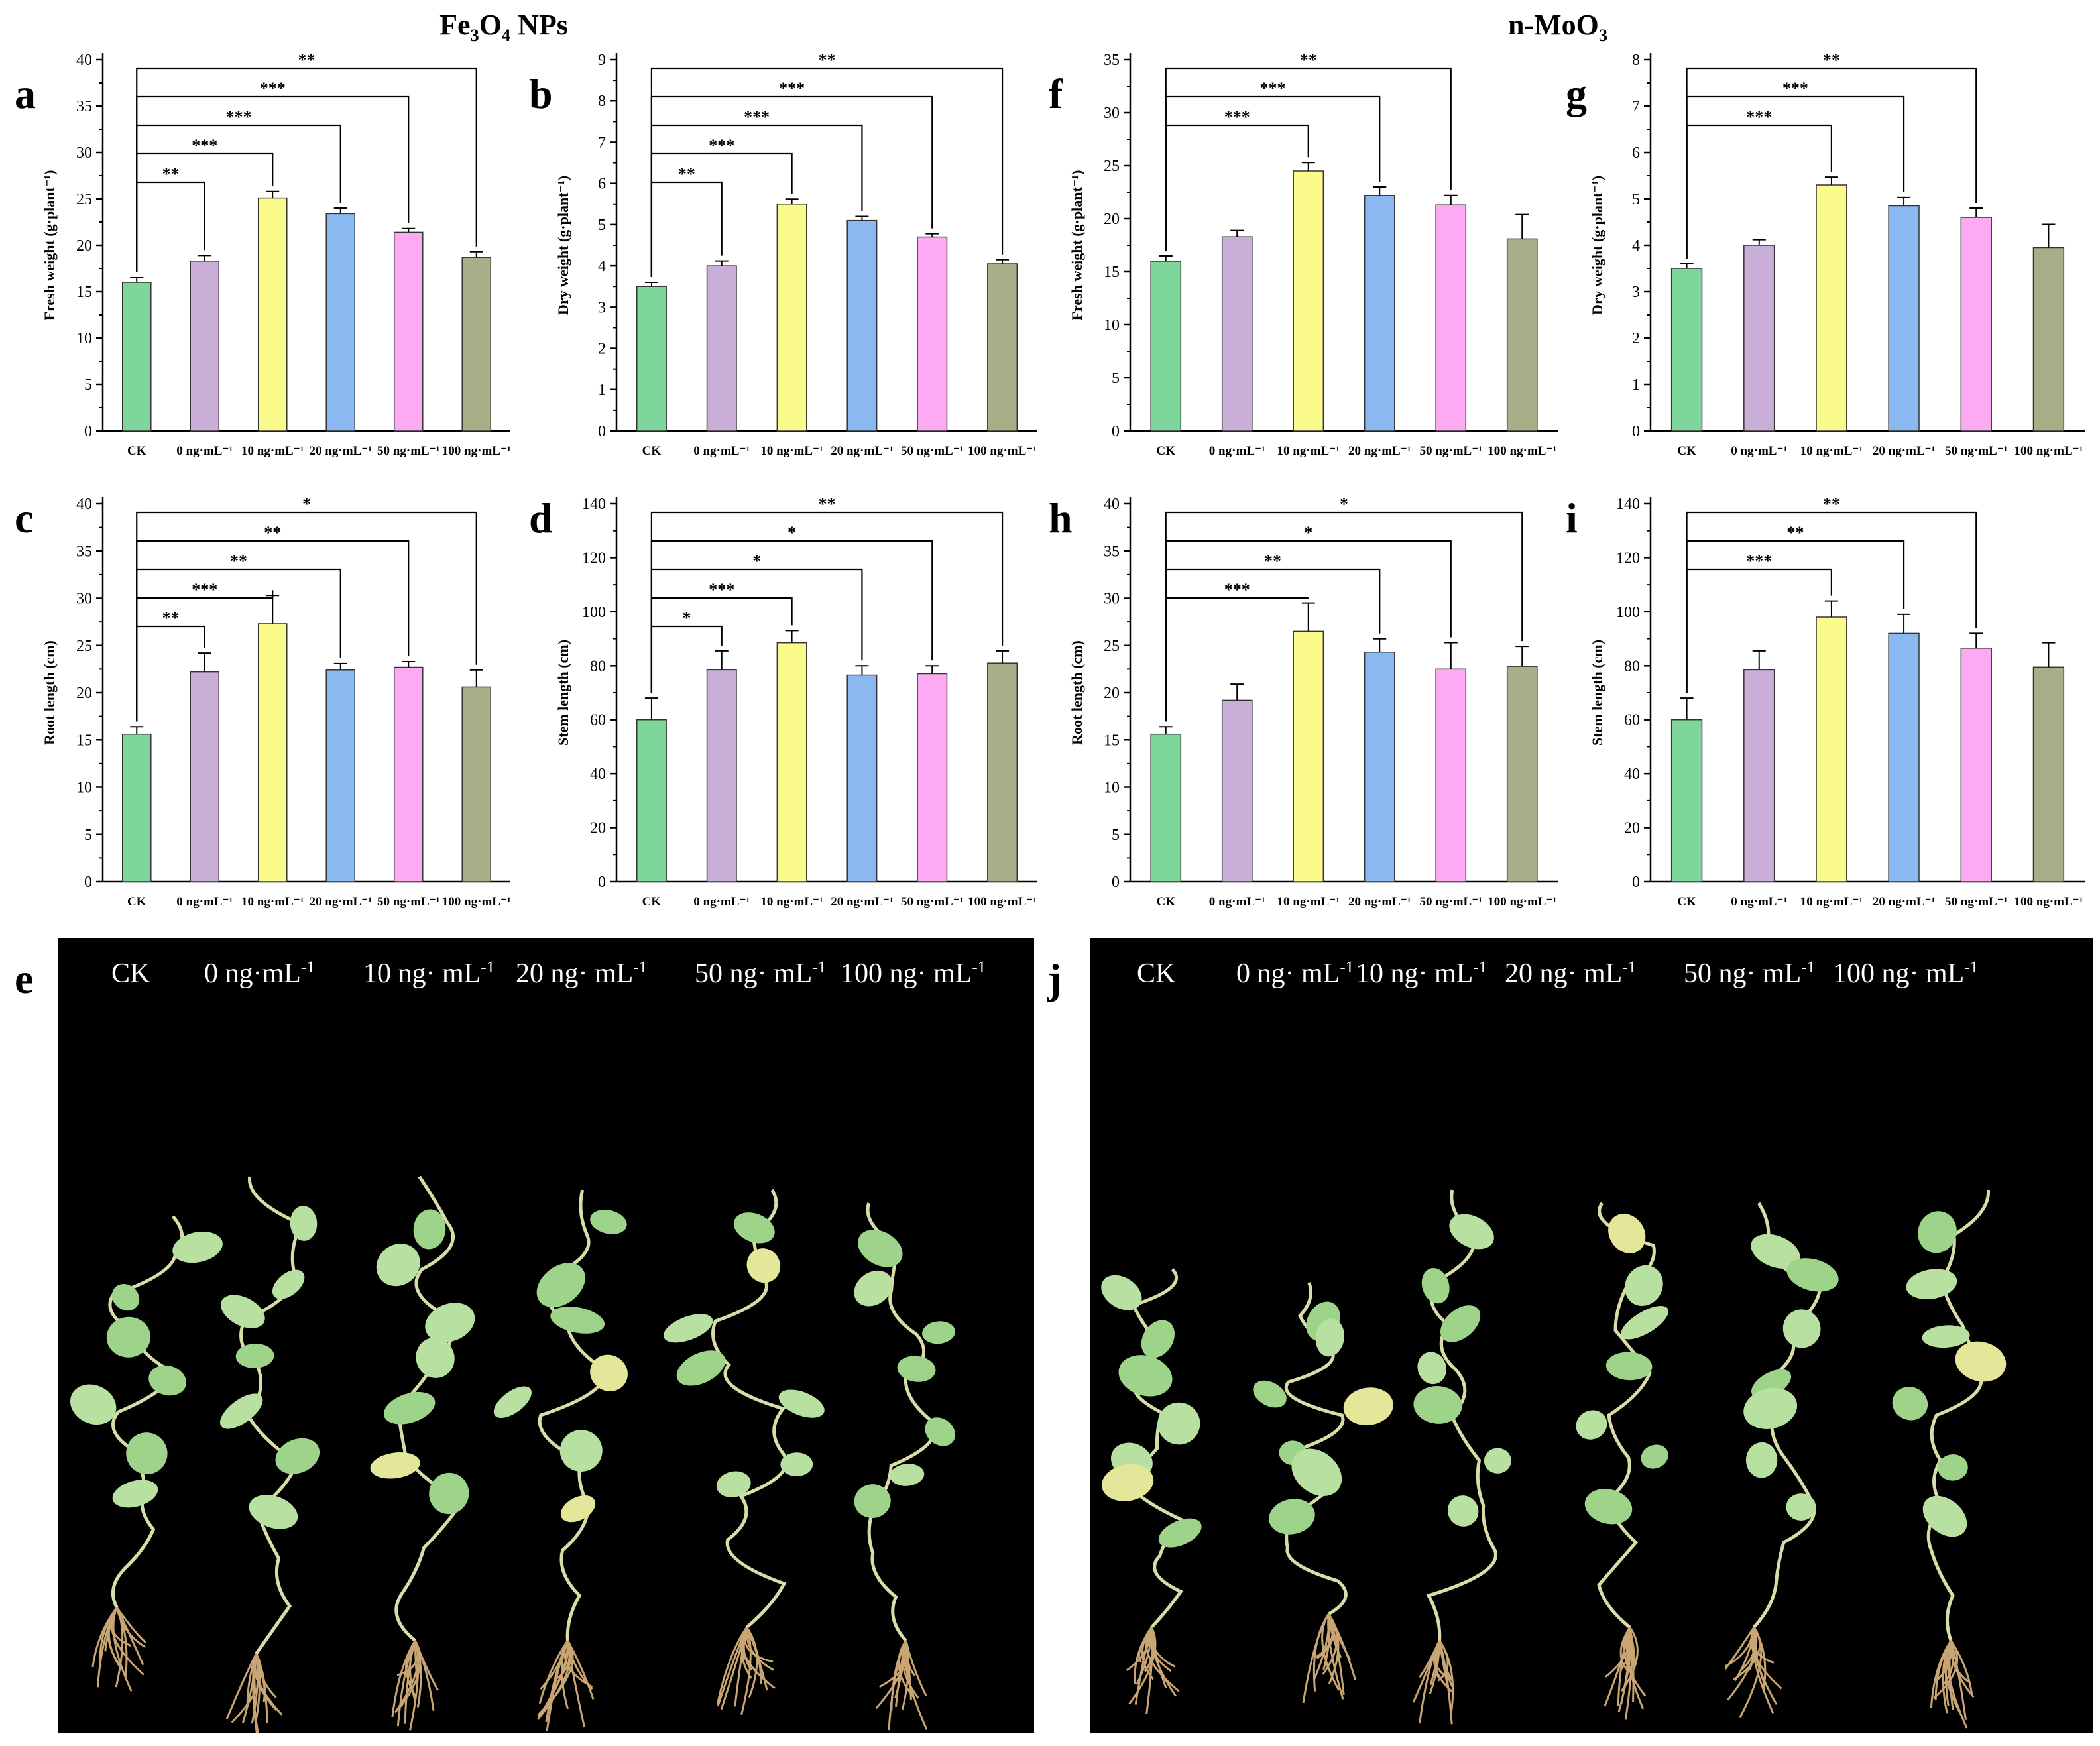 This screenshot has width=2100, height=1746. What do you see at coordinates (84, 246) in the screenshot?
I see `y-tick-label: 20` at bounding box center [84, 246].